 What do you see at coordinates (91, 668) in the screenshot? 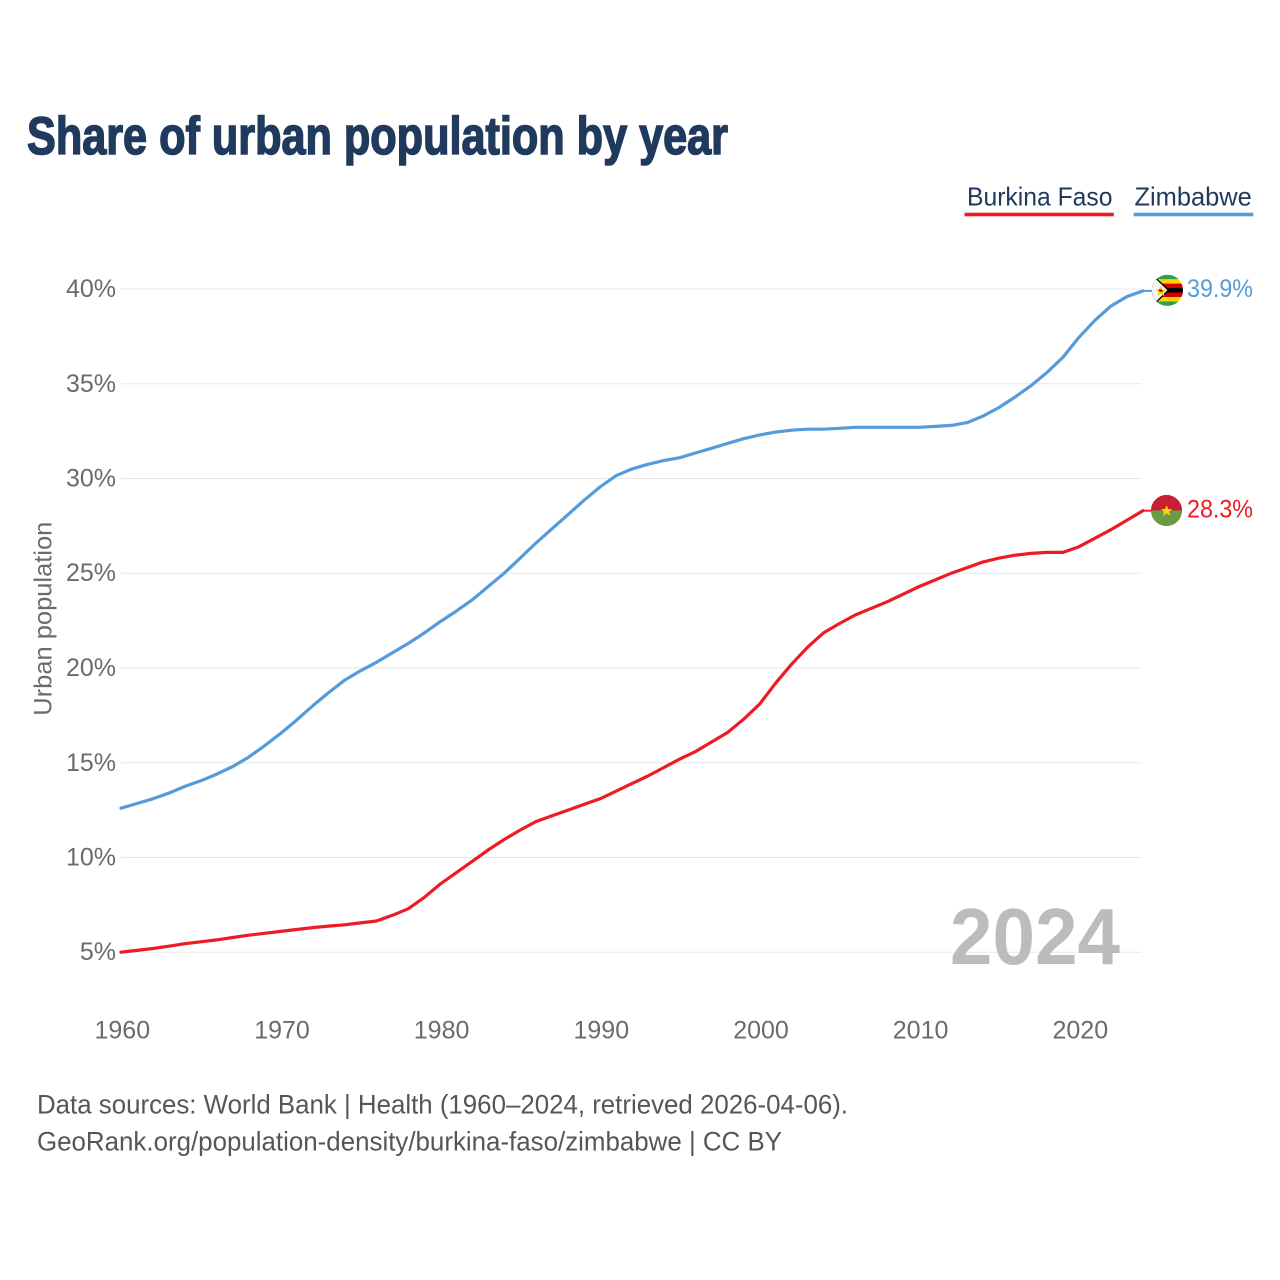
I see `svg-text: 20%` at bounding box center [91, 668].